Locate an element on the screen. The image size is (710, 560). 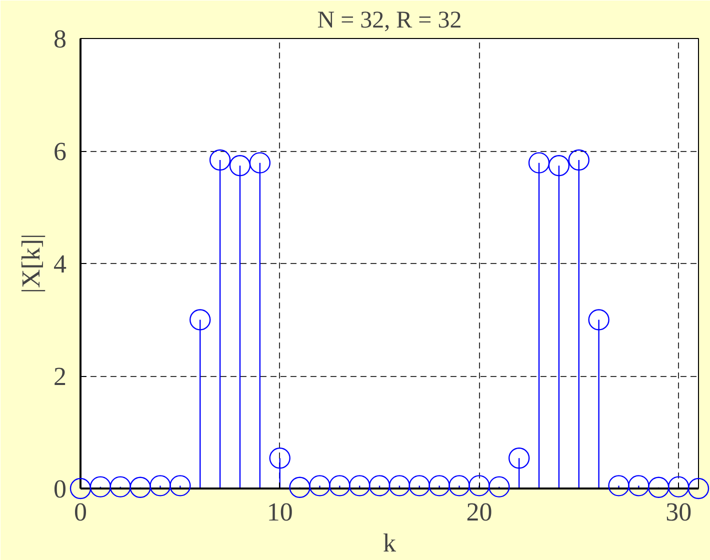
x-tick-label: 20 is located at coordinates (479, 512).